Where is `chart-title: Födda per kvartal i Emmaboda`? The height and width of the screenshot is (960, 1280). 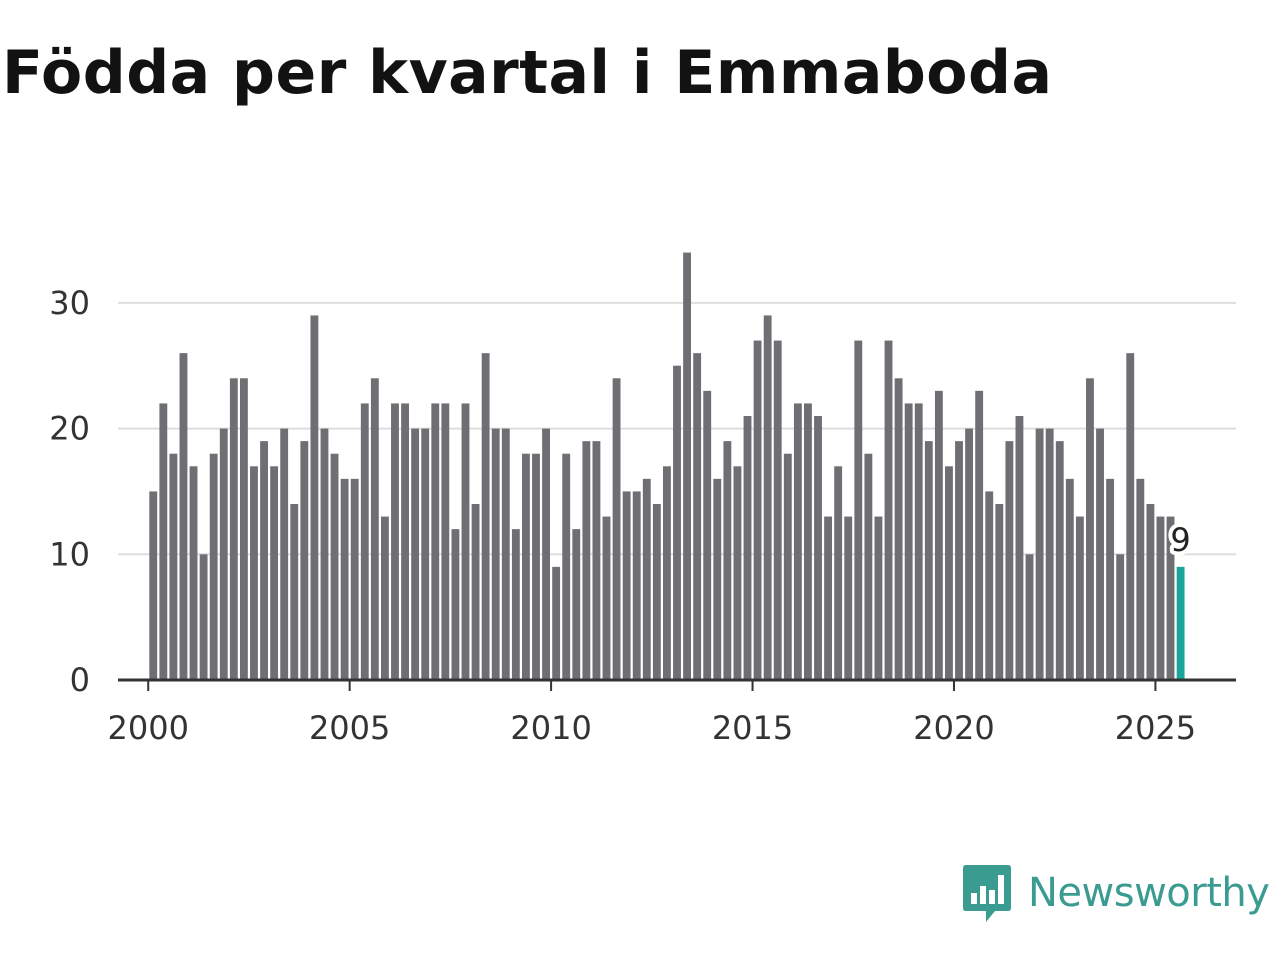 chart-title: Födda per kvartal i Emmaboda is located at coordinates (527, 73).